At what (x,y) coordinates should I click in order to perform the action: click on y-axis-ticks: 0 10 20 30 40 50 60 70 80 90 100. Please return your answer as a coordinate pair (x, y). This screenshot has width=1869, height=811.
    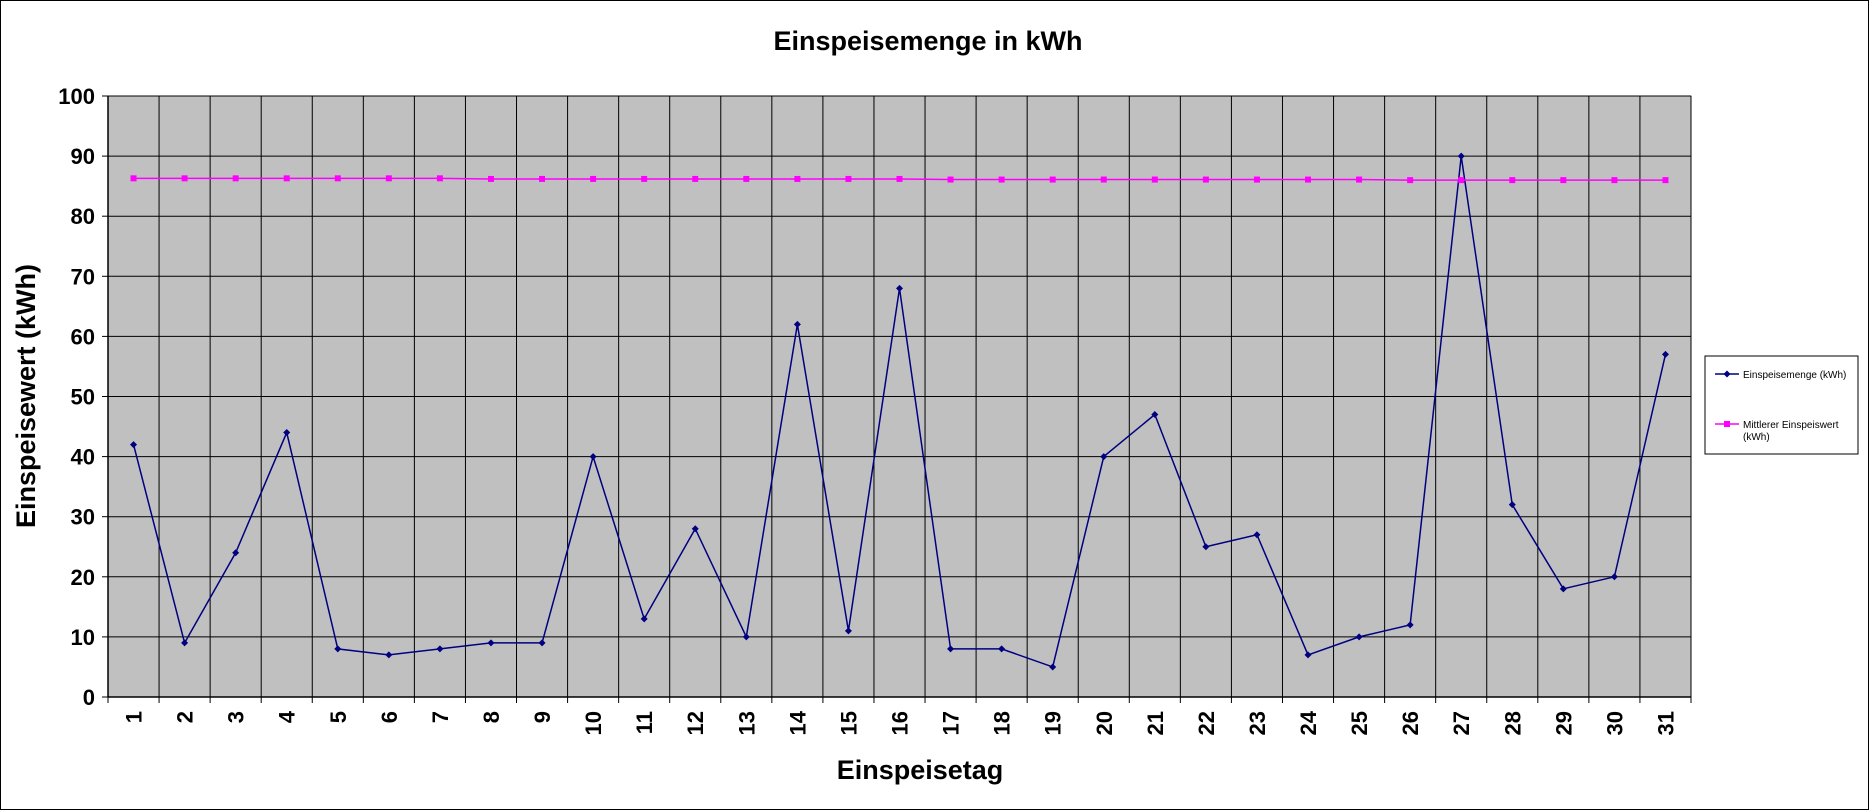
    Looking at the image, I should click on (76, 397).